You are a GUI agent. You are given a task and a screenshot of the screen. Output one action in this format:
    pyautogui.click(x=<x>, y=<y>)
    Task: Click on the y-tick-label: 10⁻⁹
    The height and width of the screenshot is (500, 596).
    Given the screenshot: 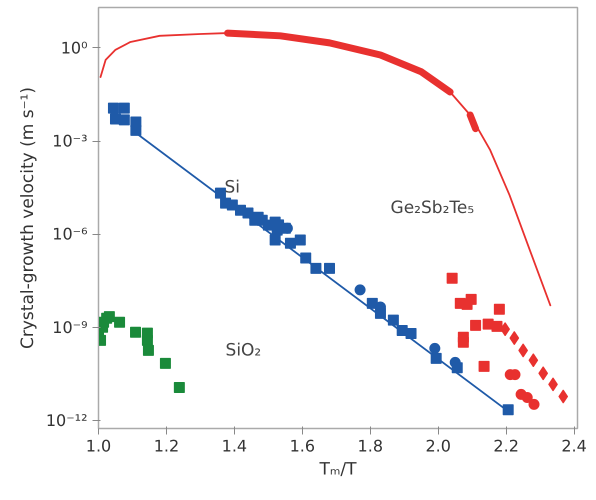 What is the action you would take?
    pyautogui.click(x=70, y=327)
    